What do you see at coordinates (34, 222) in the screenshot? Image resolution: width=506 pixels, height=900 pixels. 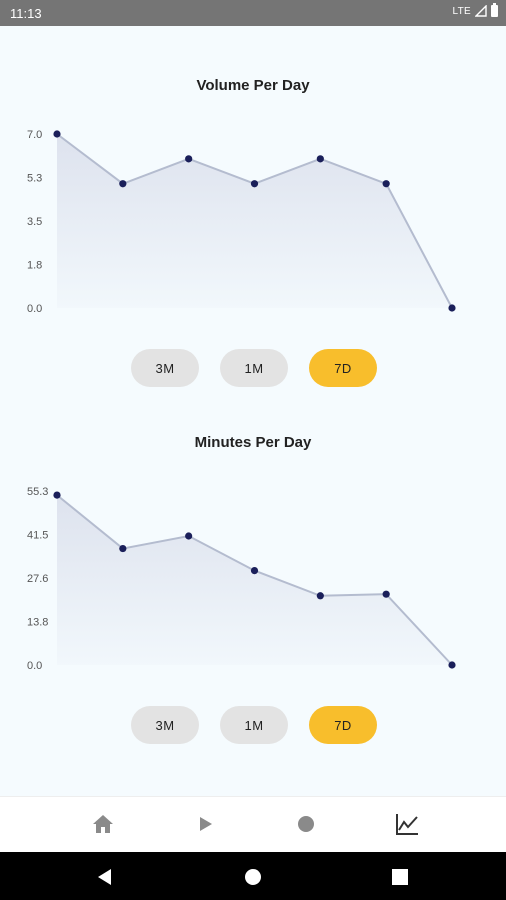 I see `y-tick-label: 3.5` at bounding box center [34, 222].